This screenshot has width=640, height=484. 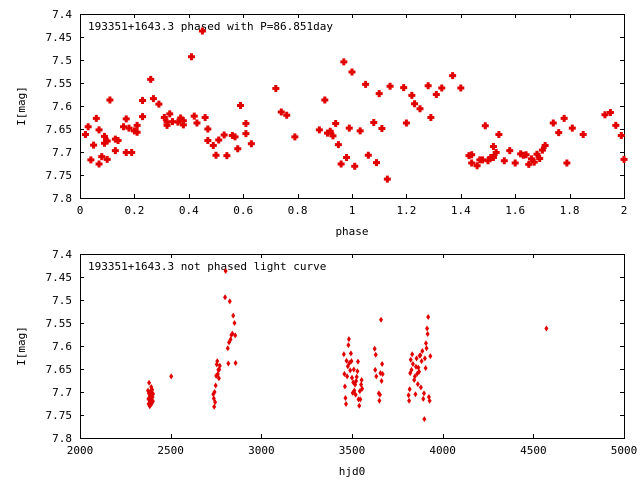 What do you see at coordinates (62, 346) in the screenshot?
I see `unphased-plot-ytick-label: 7.6` at bounding box center [62, 346].